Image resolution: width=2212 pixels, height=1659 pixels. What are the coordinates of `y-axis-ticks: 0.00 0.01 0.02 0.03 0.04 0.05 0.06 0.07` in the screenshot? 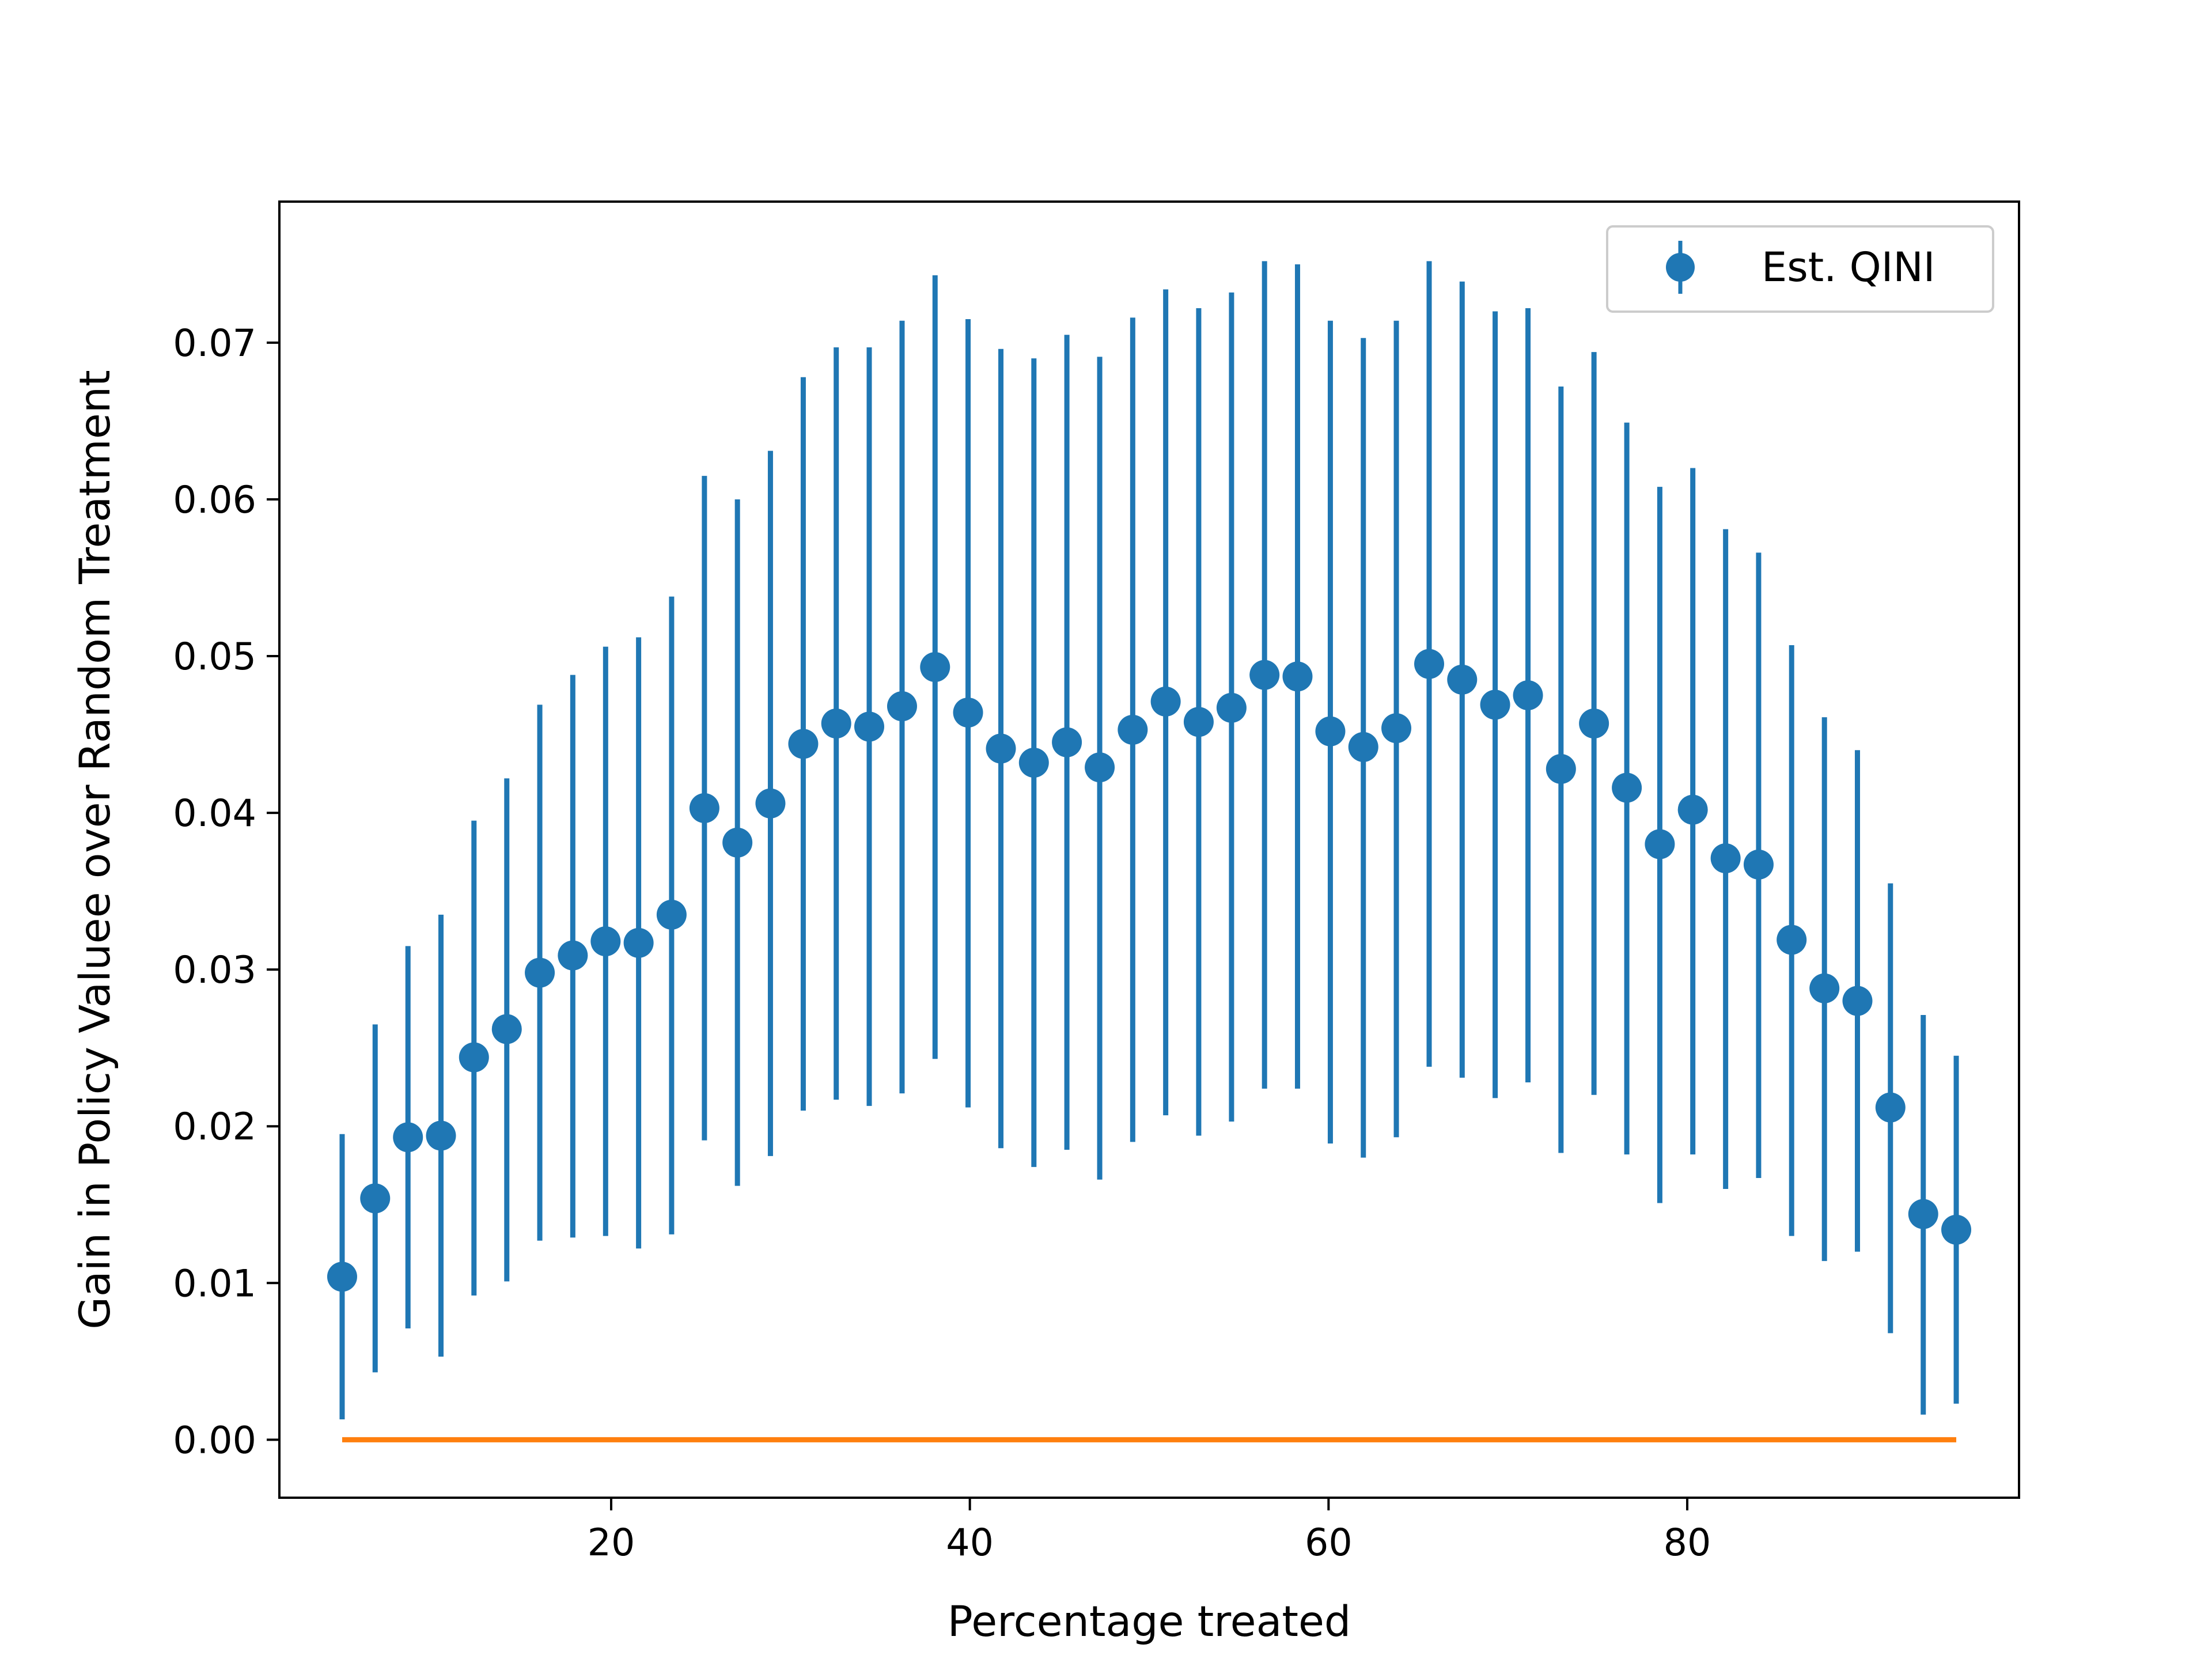 It's located at (226, 892).